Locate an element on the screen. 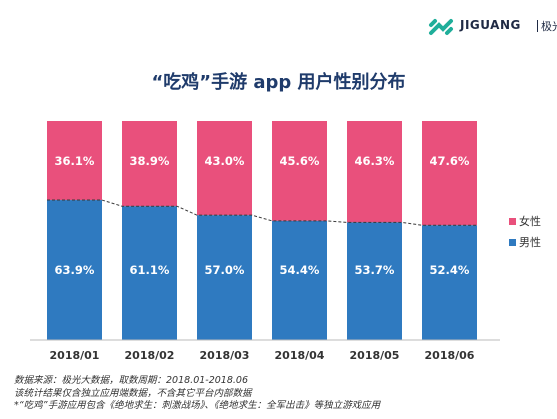 The width and height of the screenshot is (557, 419). data-label-female-0: 36.1% is located at coordinates (75, 161).